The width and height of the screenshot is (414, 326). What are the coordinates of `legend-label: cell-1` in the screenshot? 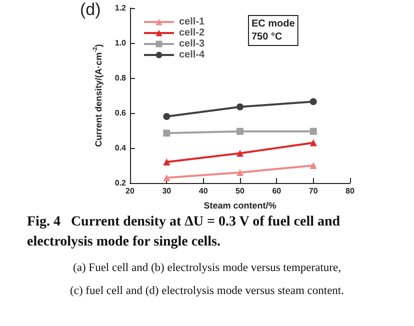 It's located at (192, 22).